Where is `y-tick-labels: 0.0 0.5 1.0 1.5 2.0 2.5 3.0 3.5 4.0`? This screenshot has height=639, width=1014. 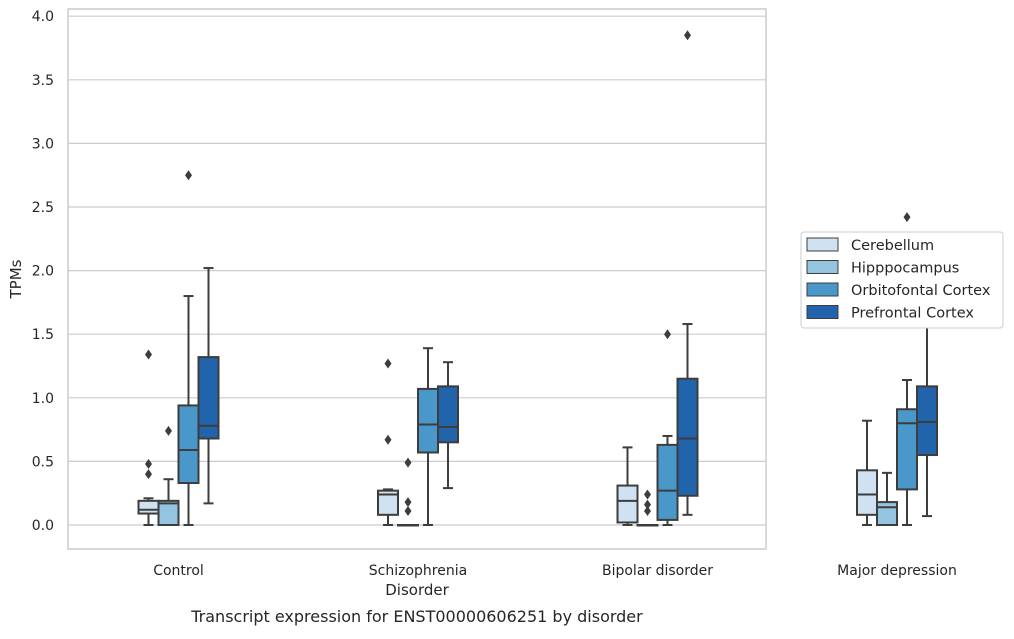 y-tick-labels: 0.0 0.5 1.0 1.5 2.0 2.5 3.0 3.5 4.0 is located at coordinates (43, 271).